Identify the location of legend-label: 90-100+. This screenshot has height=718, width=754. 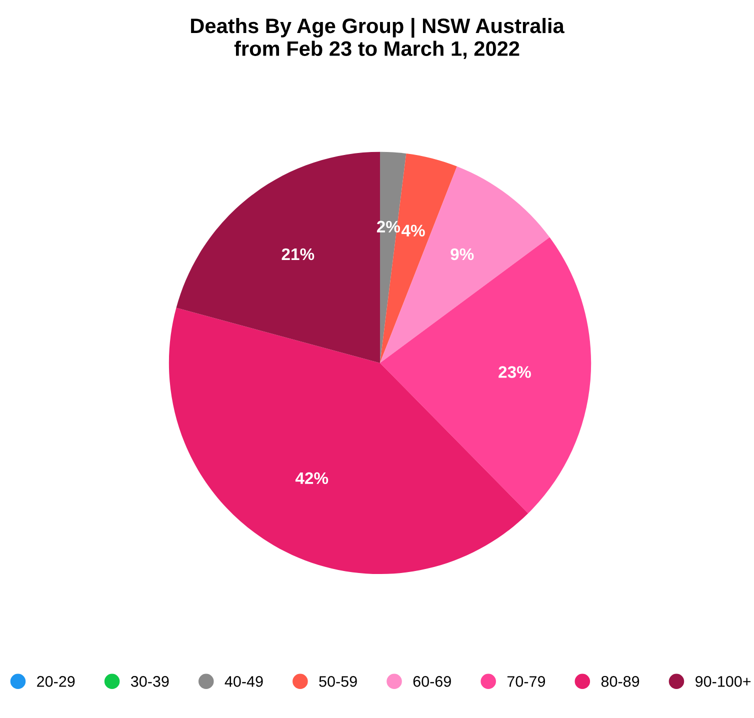
(723, 681).